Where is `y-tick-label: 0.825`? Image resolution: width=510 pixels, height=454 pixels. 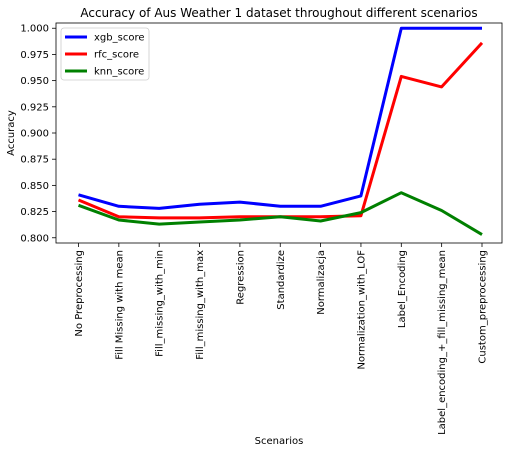
y-tick-label: 0.825 is located at coordinates (34, 212).